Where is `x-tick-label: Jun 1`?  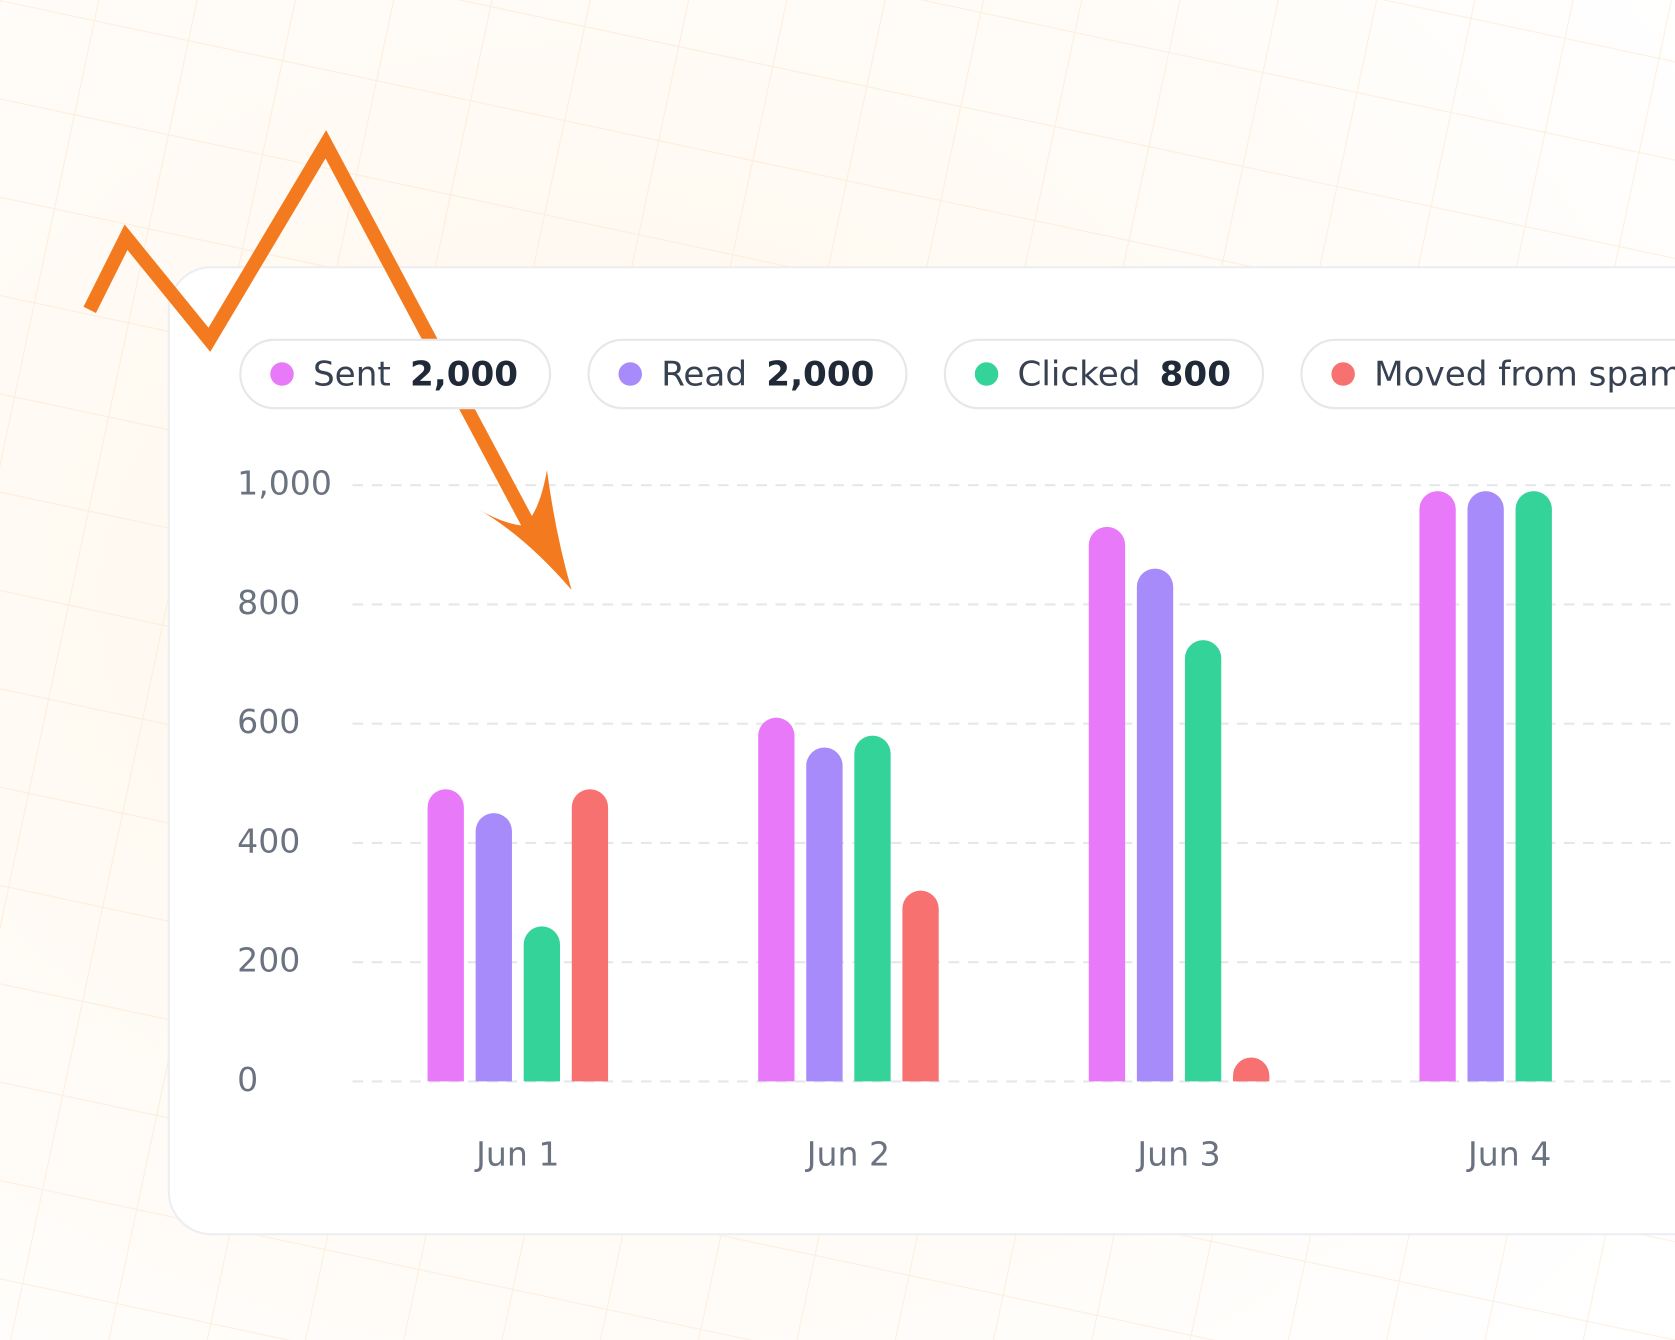 x-tick-label: Jun 1 is located at coordinates (516, 1154).